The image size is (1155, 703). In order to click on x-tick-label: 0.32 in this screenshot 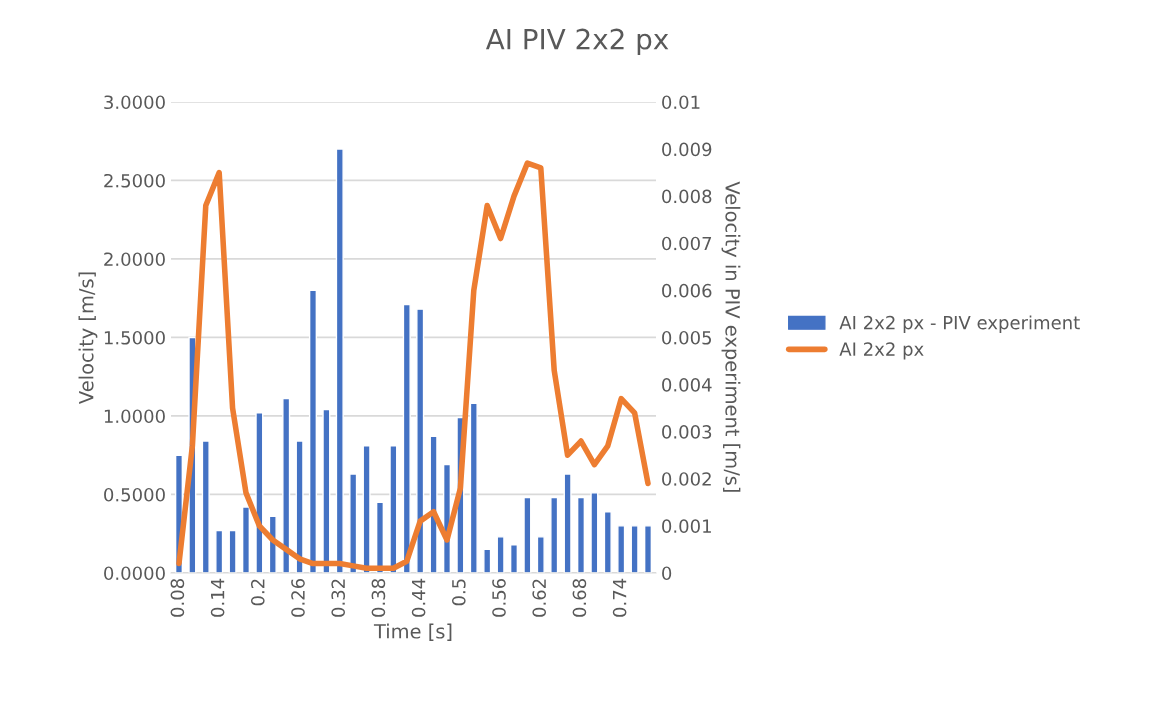, I will do `click(338, 598)`.